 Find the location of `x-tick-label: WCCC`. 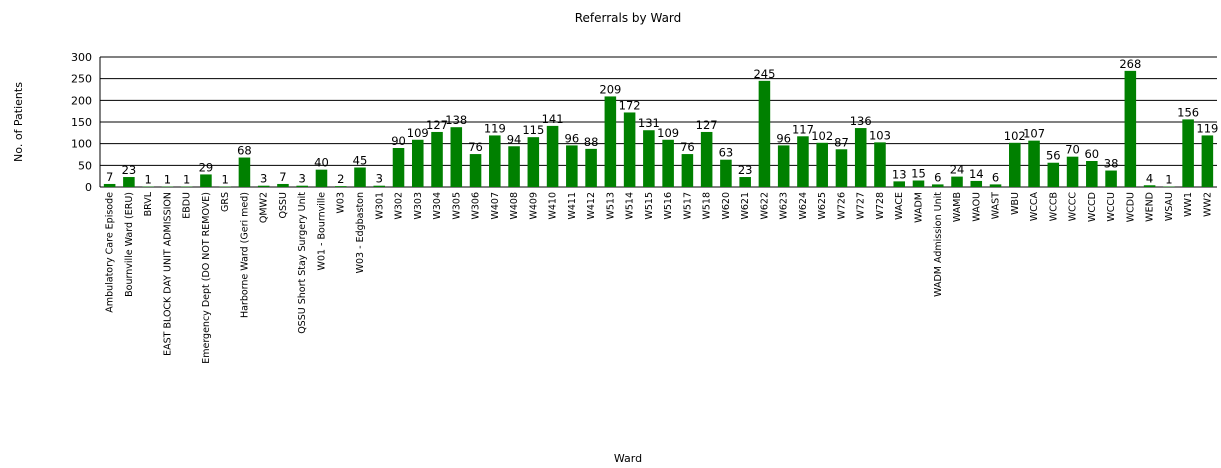

x-tick-label: WCCC is located at coordinates (1073, 207).